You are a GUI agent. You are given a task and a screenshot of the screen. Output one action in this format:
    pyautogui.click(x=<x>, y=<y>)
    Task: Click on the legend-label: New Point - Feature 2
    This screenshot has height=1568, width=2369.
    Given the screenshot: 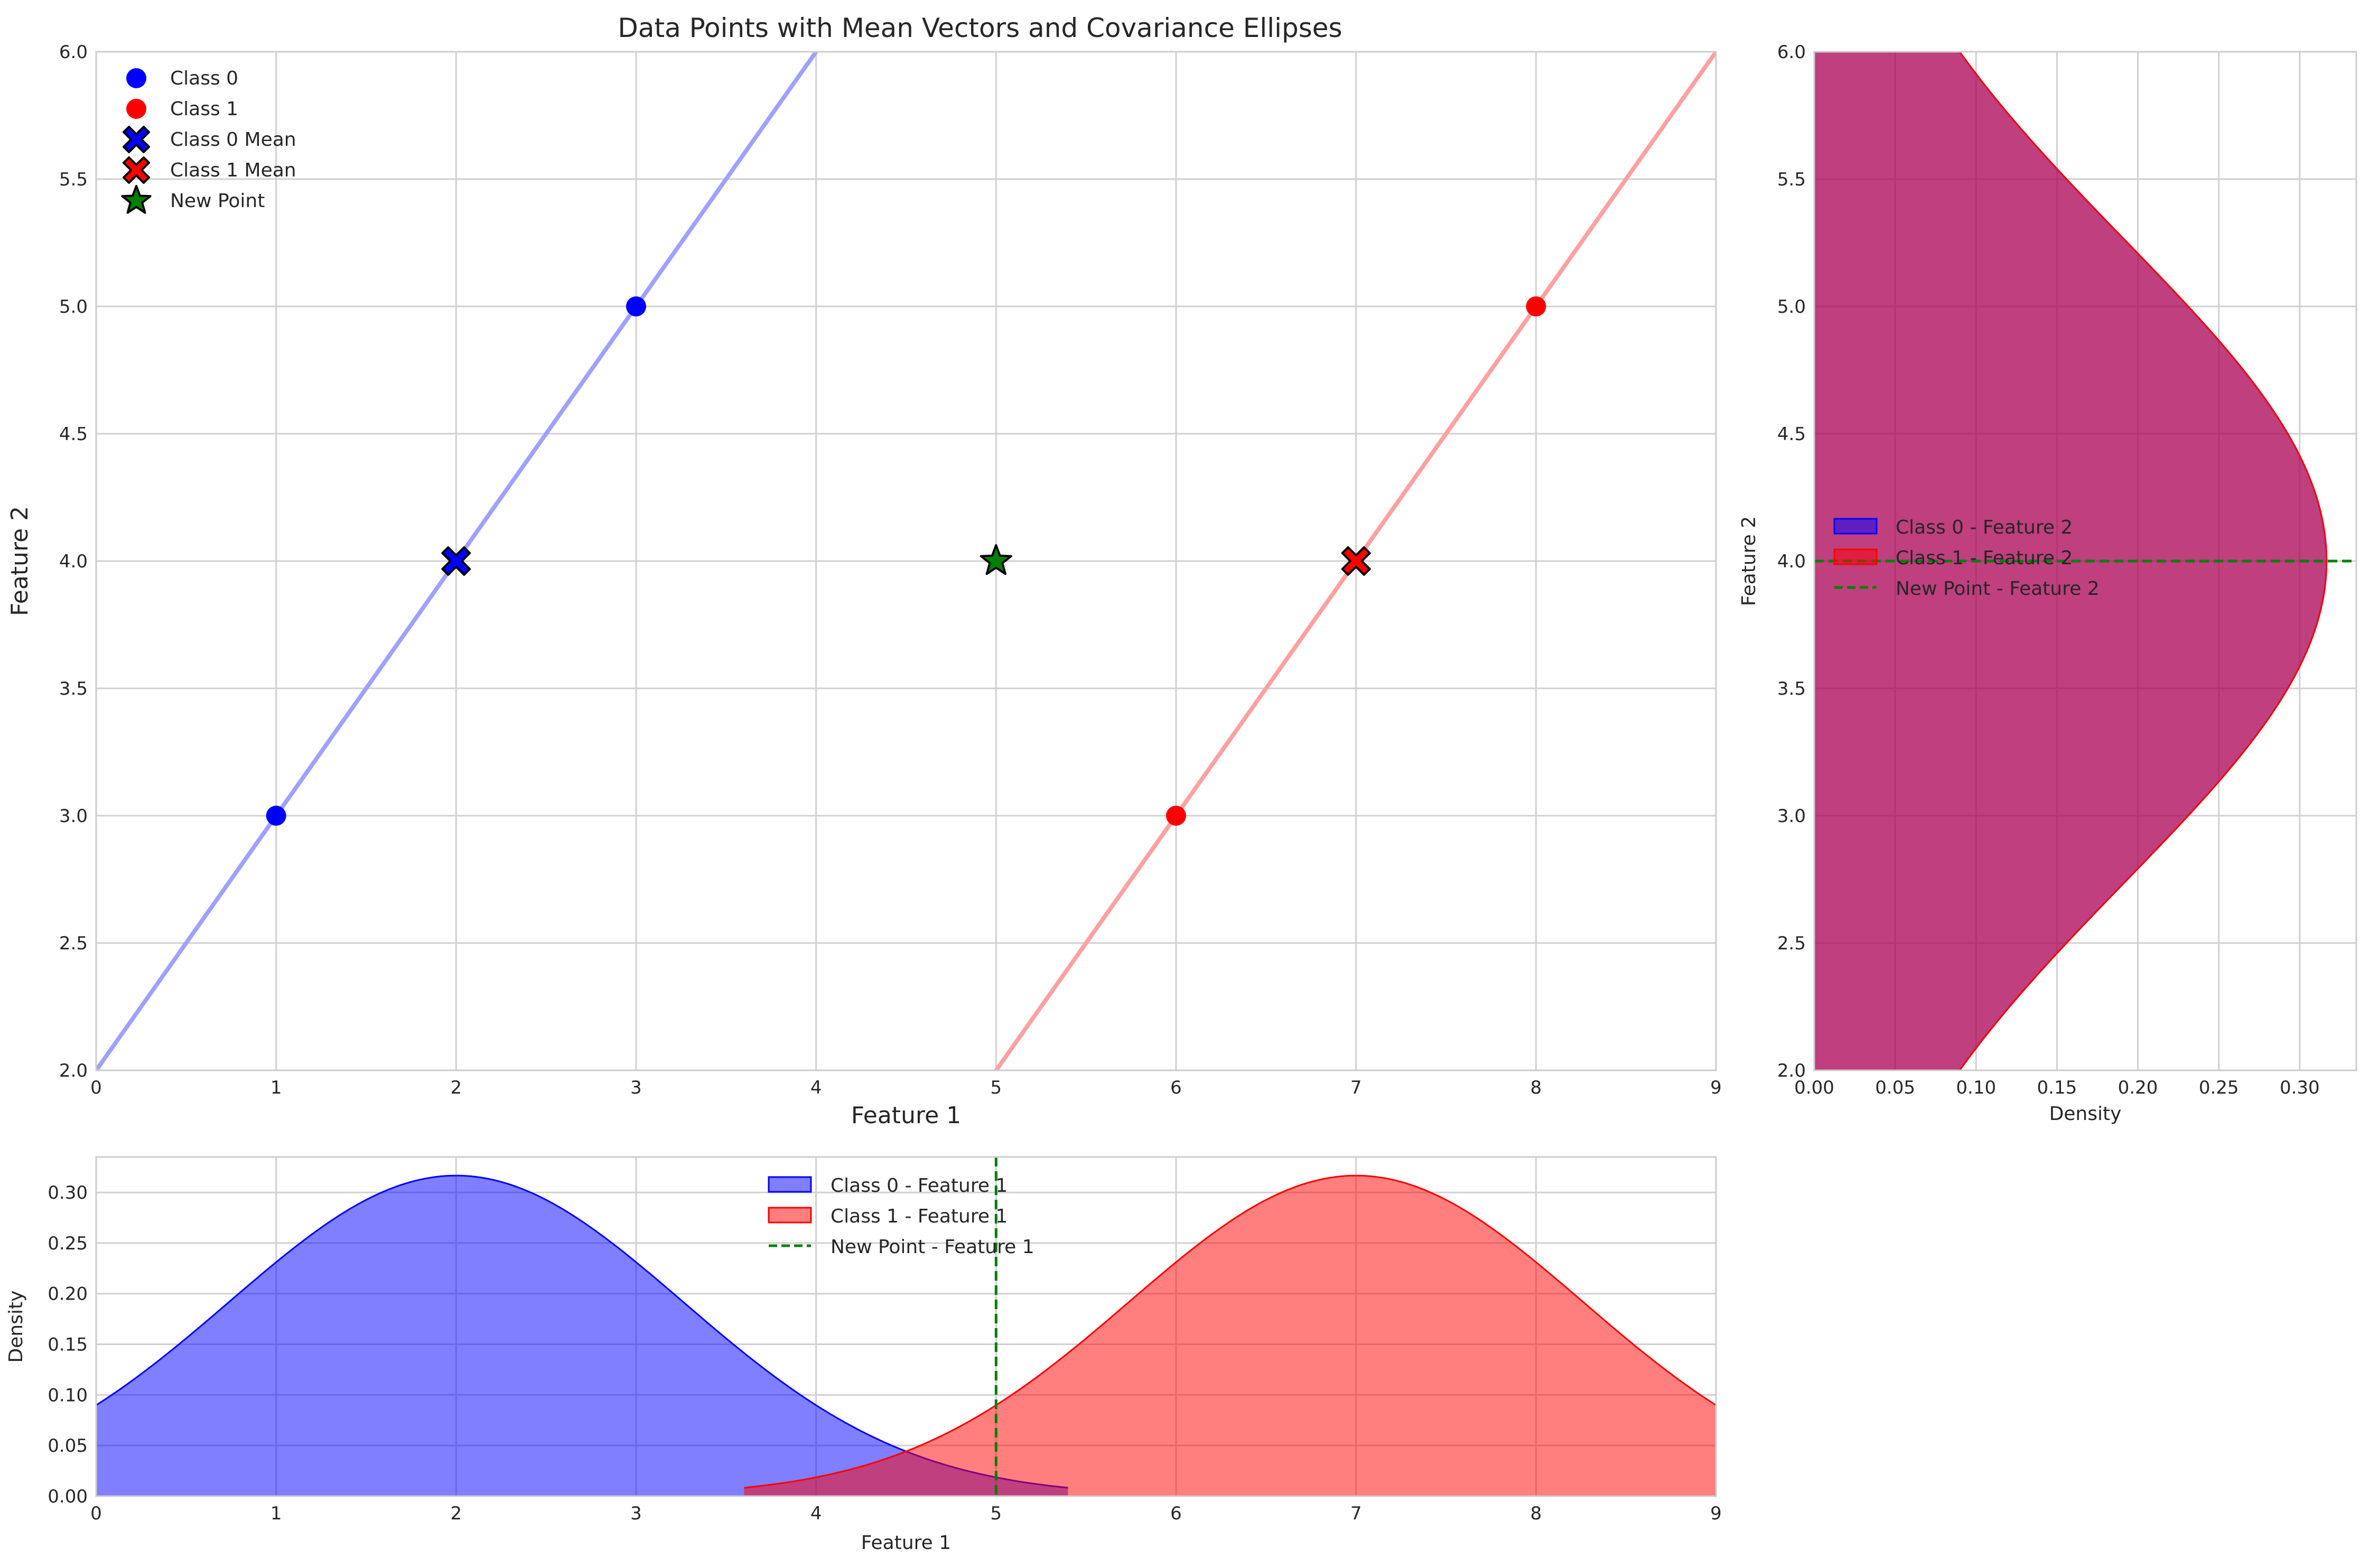 What is the action you would take?
    pyautogui.click(x=1998, y=589)
    